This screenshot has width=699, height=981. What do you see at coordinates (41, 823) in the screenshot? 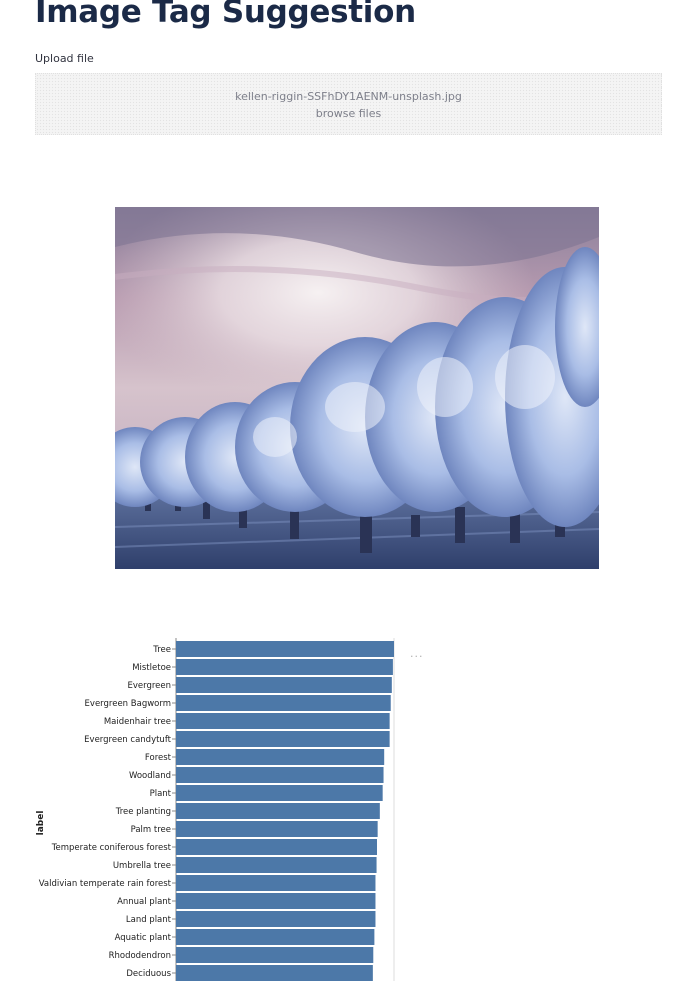
I see `y-axis-title: label` at bounding box center [41, 823].